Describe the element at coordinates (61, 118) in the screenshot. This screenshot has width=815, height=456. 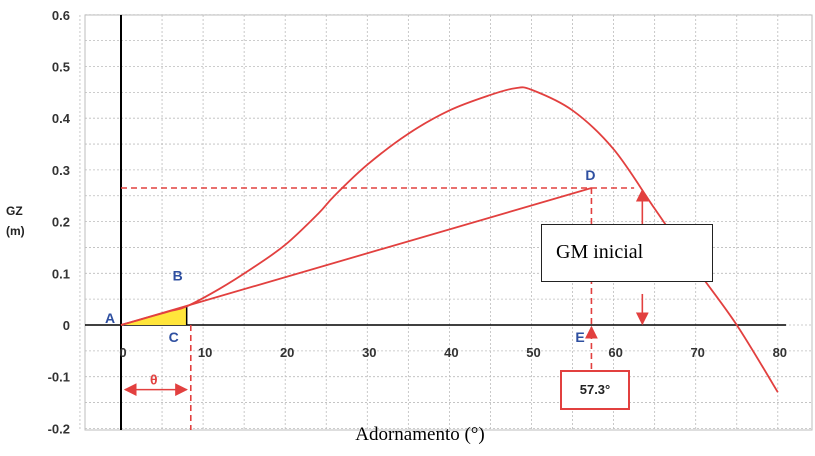
I see `y-tick-6: 0.4` at that location.